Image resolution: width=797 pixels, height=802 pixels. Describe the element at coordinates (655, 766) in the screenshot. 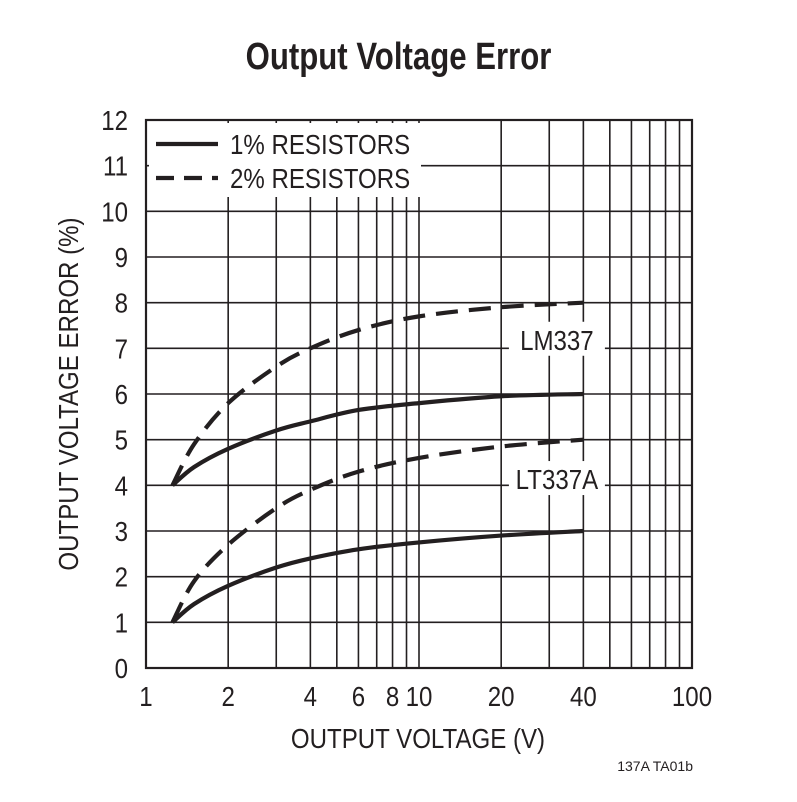

I see `figure-reference: 137A TA01b` at that location.